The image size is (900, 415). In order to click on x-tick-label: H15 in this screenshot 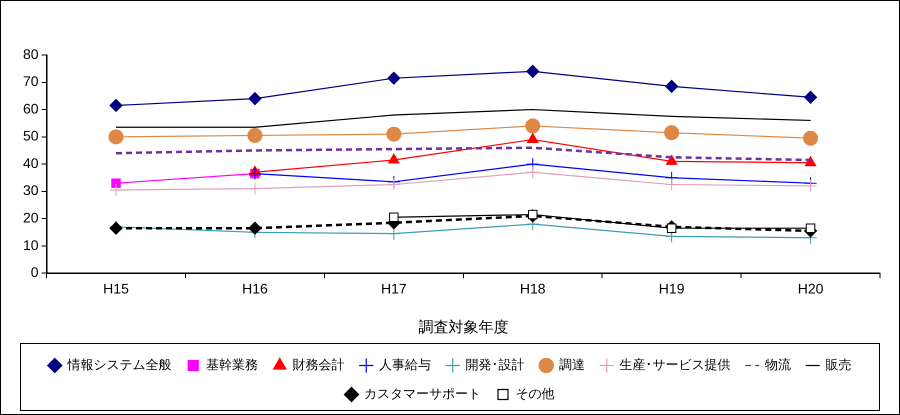, I will do `click(116, 288)`.